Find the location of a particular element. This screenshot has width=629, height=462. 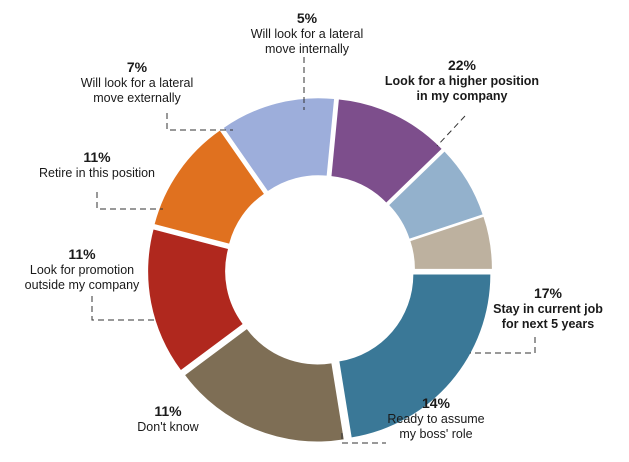

slice-pct-will-look-for-a-lateral-move-externally: 7% is located at coordinates (137, 67).